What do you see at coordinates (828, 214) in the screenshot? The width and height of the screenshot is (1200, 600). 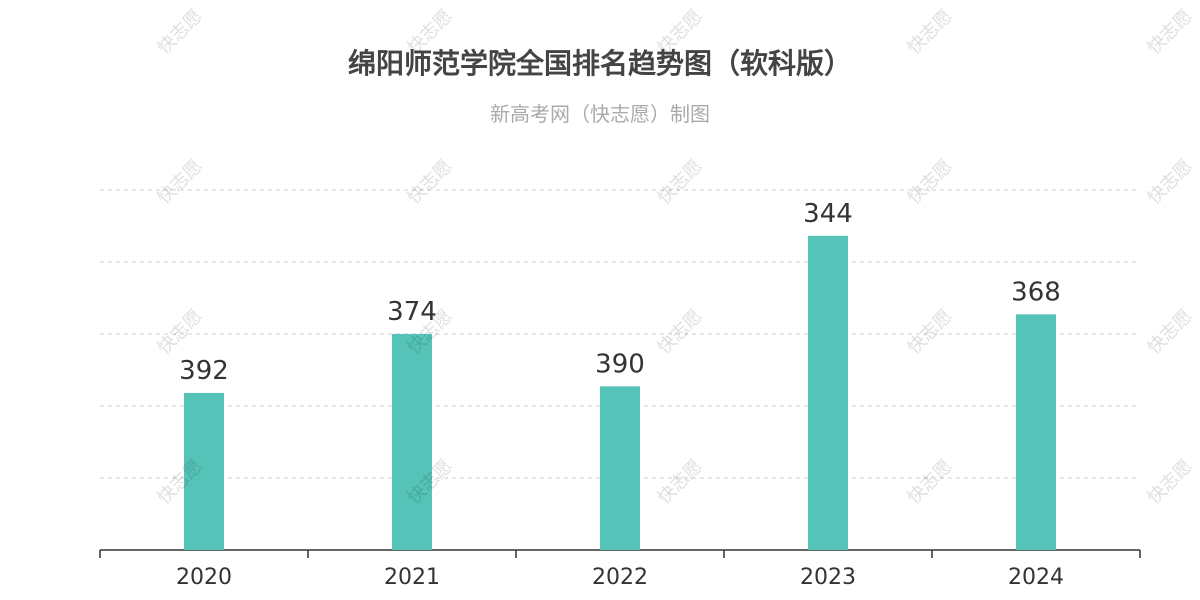 I see `data-label-2023: 344` at bounding box center [828, 214].